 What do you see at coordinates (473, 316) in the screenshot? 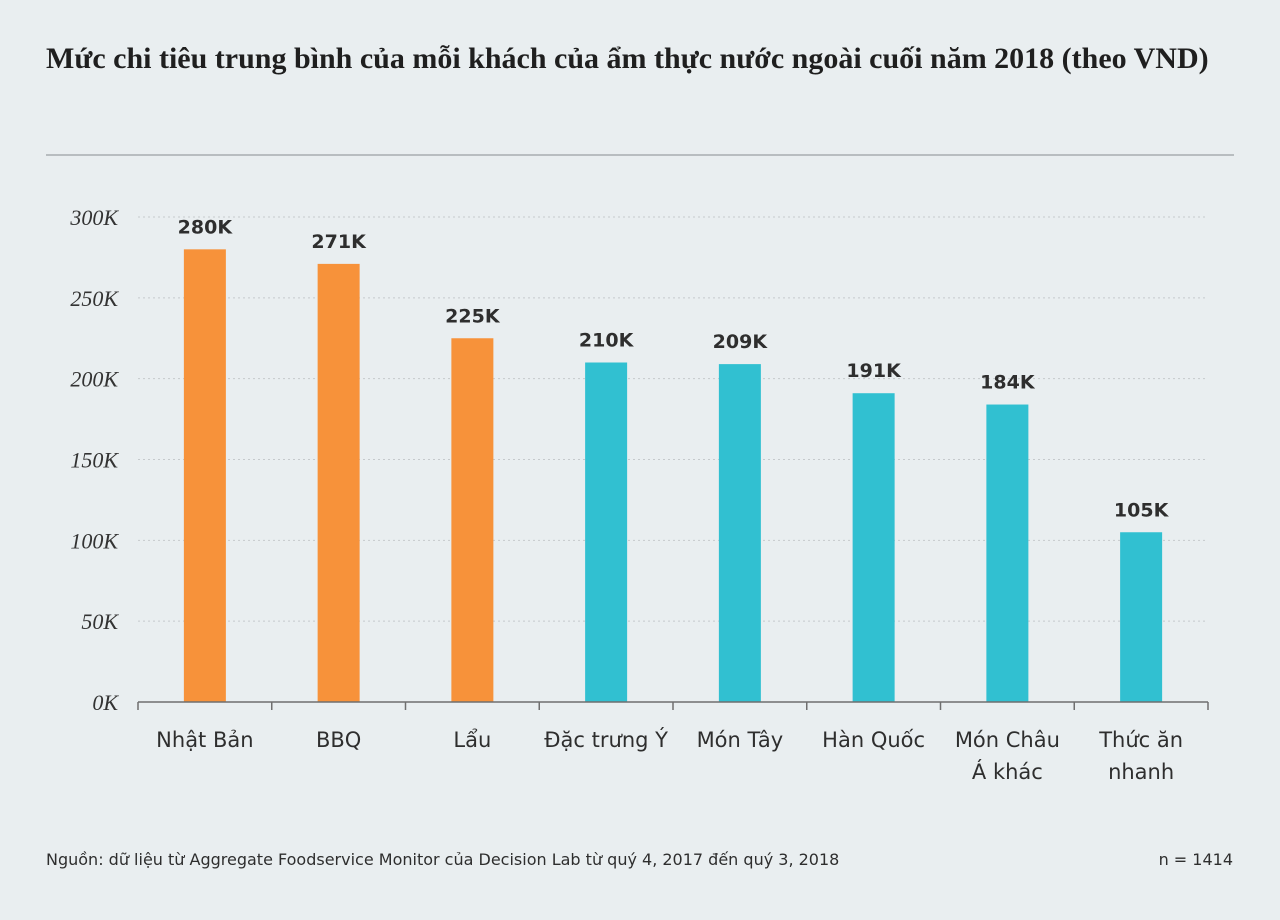
I see `bar-value-label: 225K` at bounding box center [473, 316].